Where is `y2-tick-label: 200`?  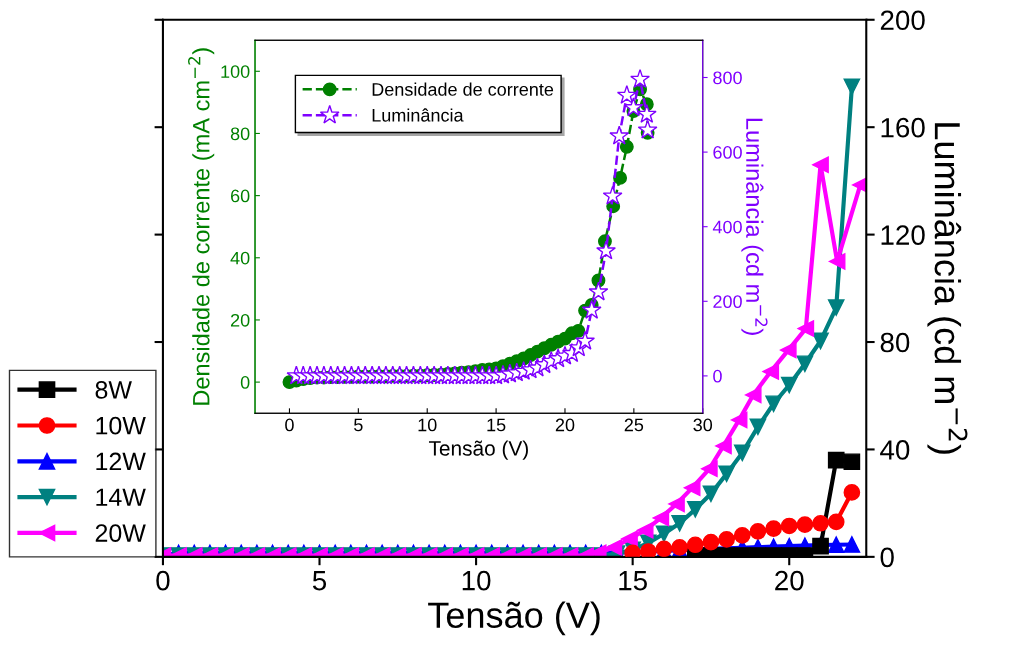
y2-tick-label: 200 is located at coordinates (727, 302).